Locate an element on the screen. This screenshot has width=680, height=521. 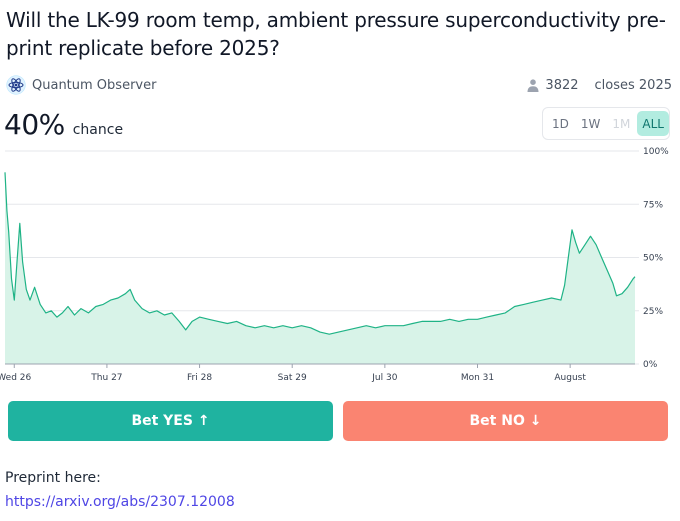
chance-label: chance is located at coordinates (98, 130).